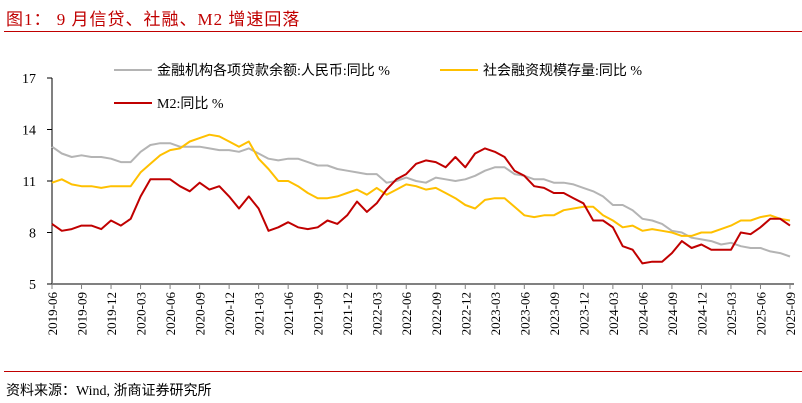 The height and width of the screenshot is (403, 802). What do you see at coordinates (259, 313) in the screenshot?
I see `x-tick-label: 2021-03` at bounding box center [259, 313].